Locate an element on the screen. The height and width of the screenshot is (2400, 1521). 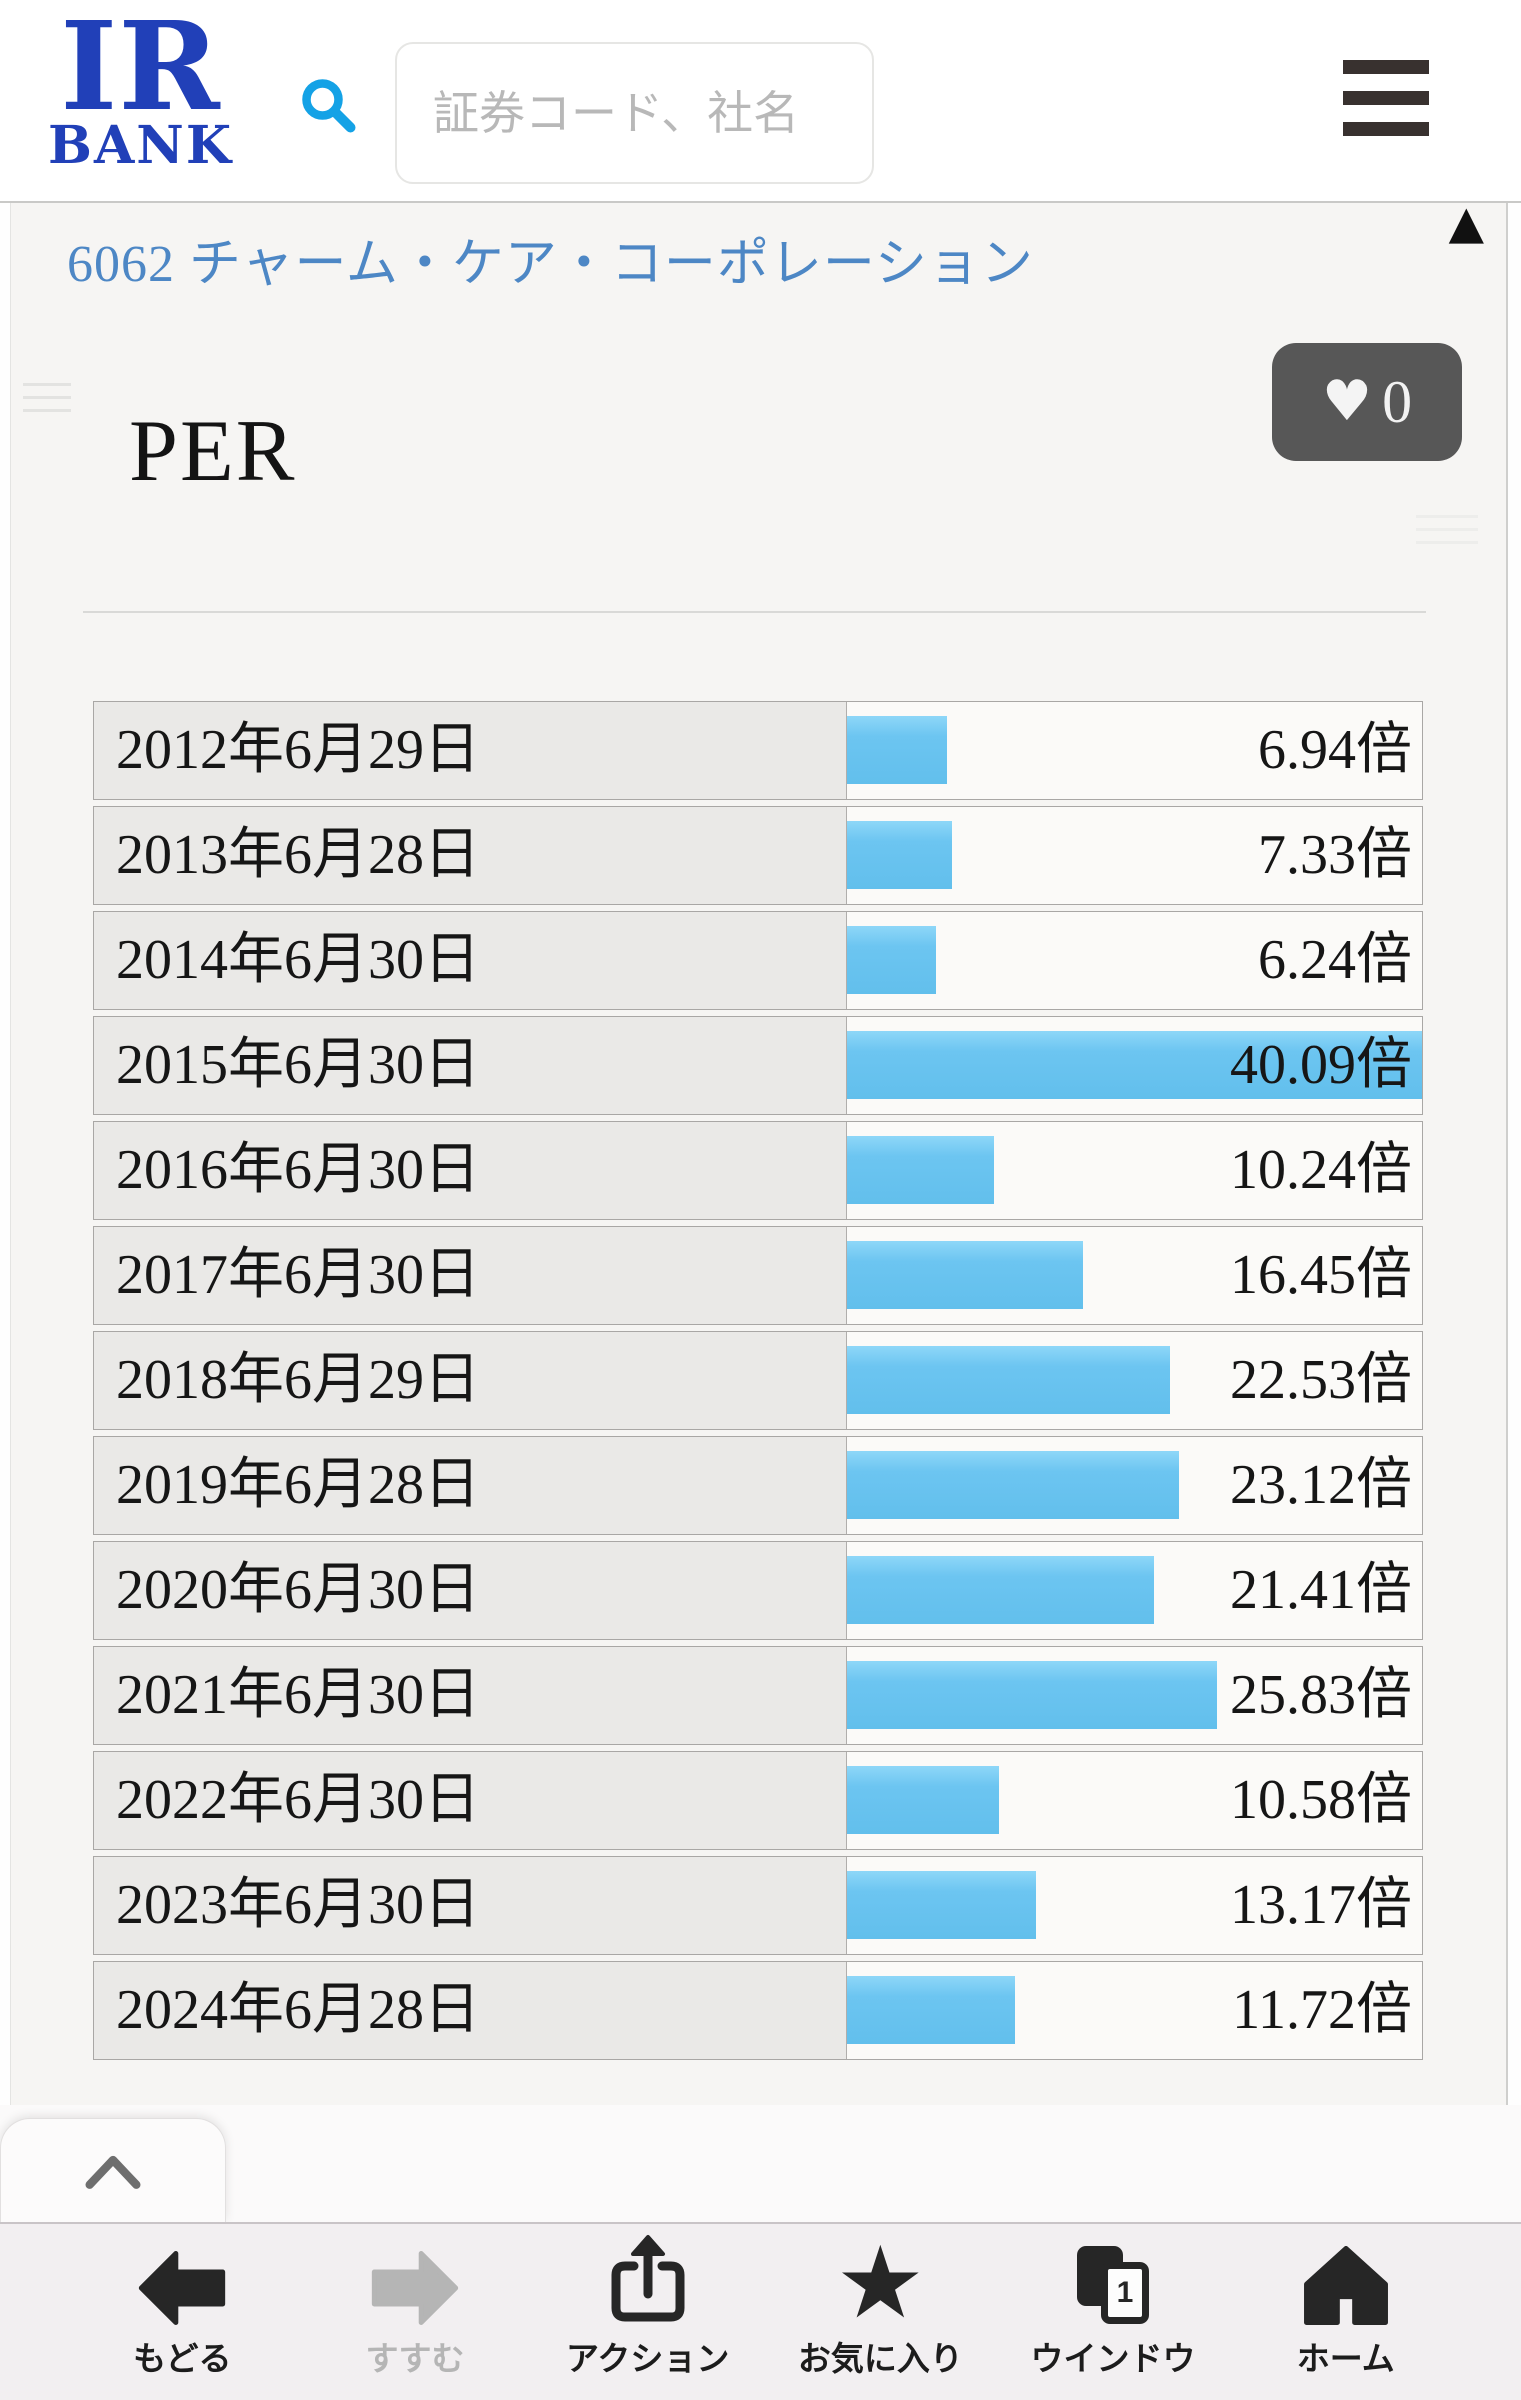
table-row: 2018年6月29日 22.53倍 is located at coordinates (758, 1380).